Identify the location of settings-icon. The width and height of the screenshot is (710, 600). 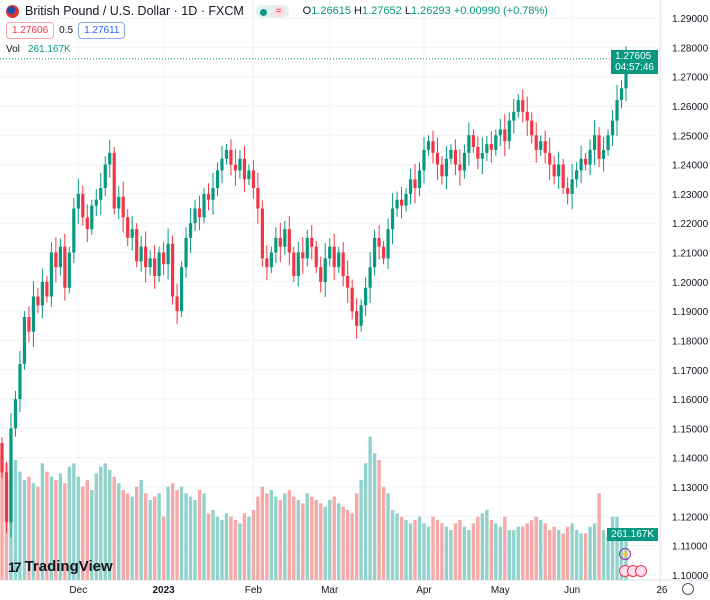
(688, 589).